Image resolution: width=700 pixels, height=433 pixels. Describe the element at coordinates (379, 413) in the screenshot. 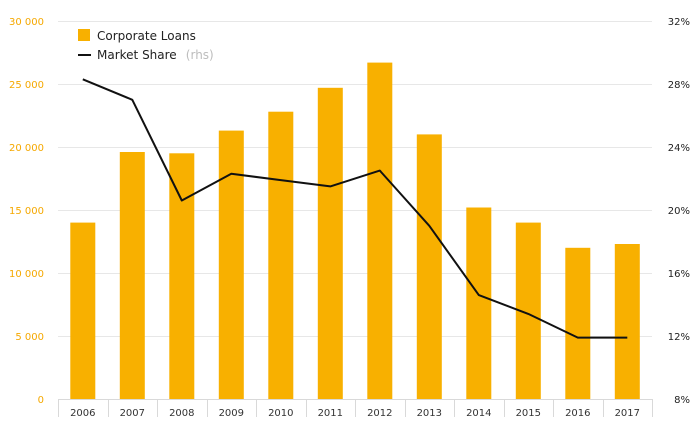

I see `x-tick-label-2012: 2012` at that location.